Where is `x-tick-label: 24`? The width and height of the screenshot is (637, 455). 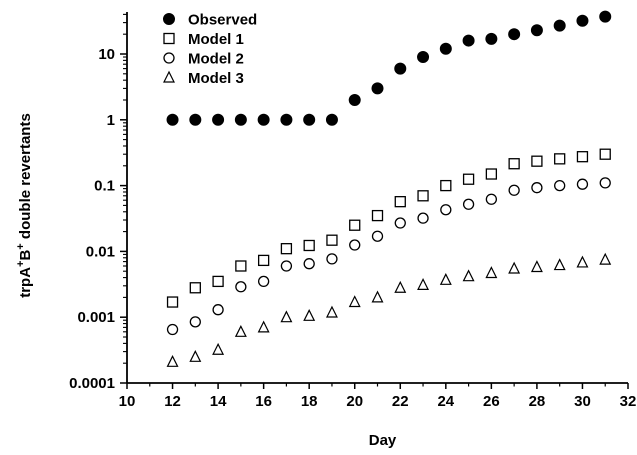
x-tick-label: 24 is located at coordinates (445, 401).